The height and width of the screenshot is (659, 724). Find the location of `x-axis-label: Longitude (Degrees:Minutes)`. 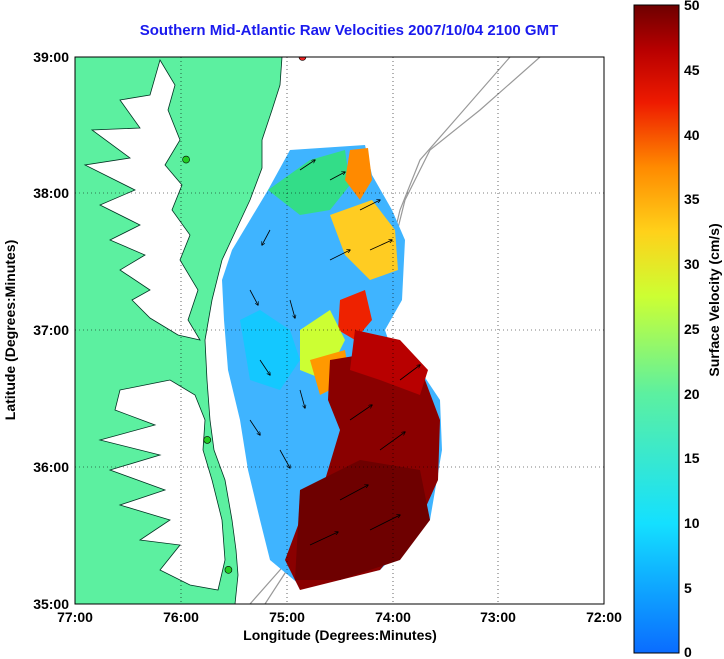

x-axis-label: Longitude (Degrees:Minutes) is located at coordinates (340, 635).